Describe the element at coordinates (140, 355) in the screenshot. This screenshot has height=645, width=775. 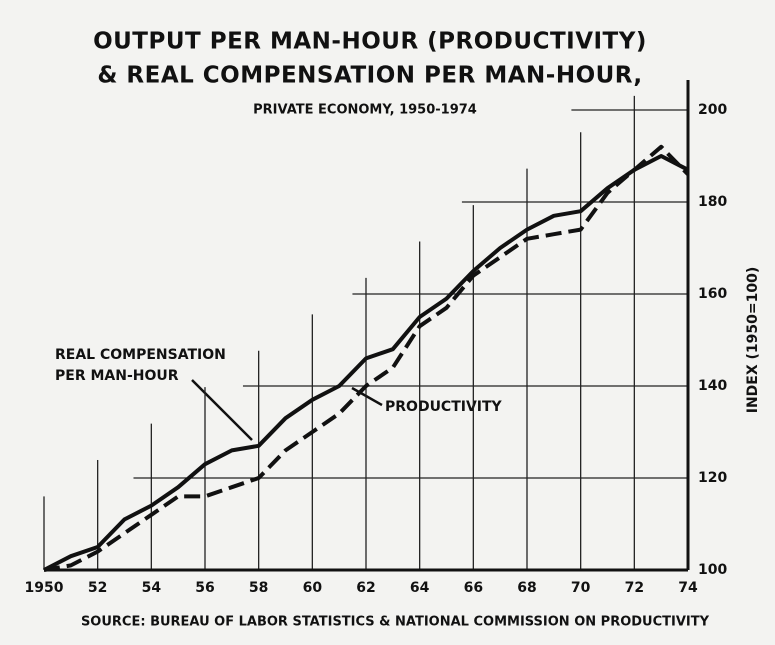
I see `annotation: REAL COMPENSATION` at that location.